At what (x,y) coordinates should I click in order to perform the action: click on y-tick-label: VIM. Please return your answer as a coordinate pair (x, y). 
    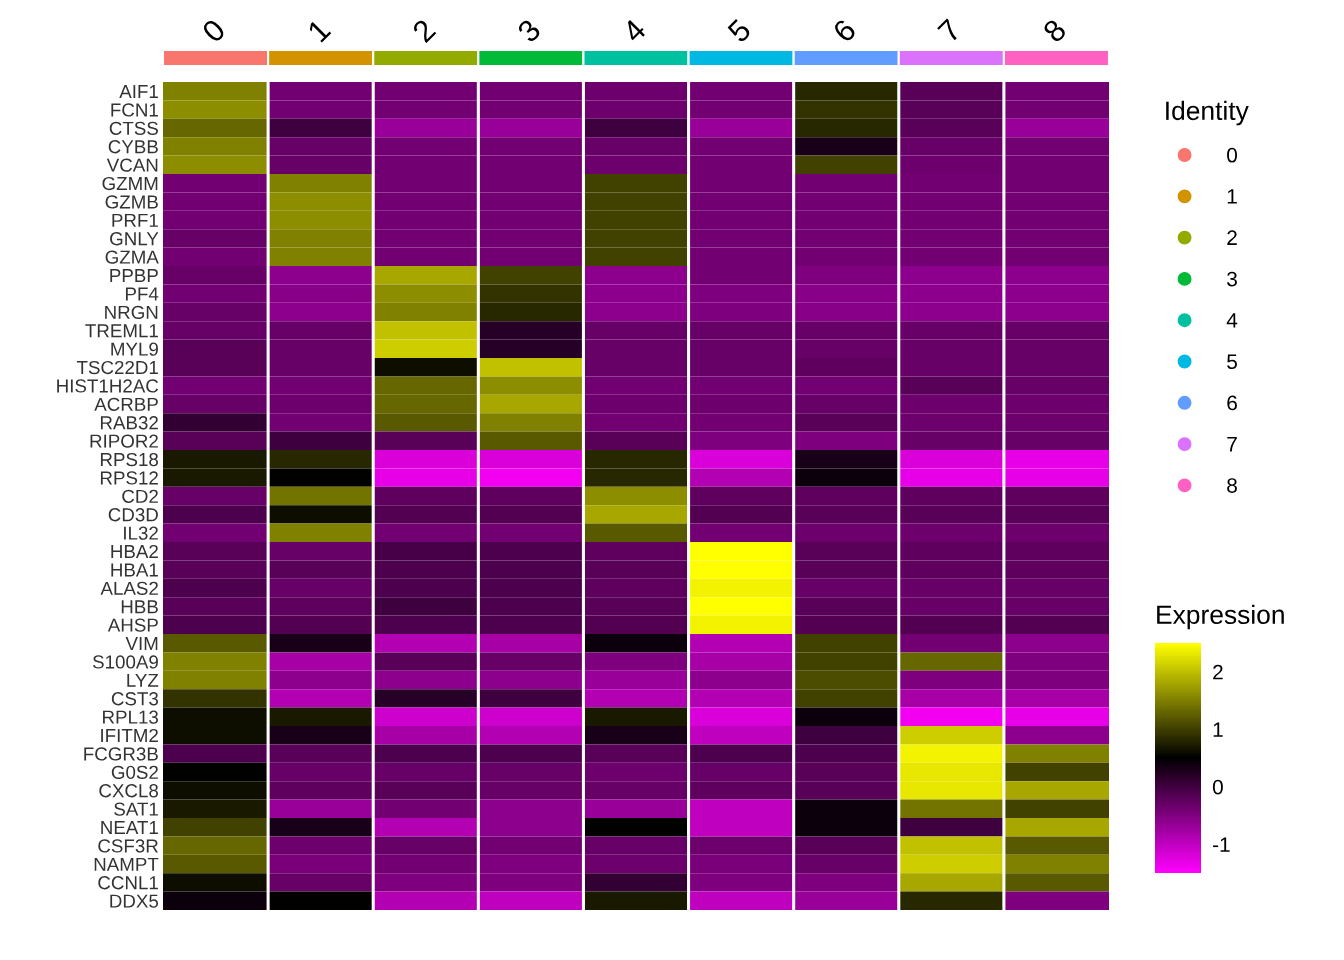
    Looking at the image, I should click on (141, 643).